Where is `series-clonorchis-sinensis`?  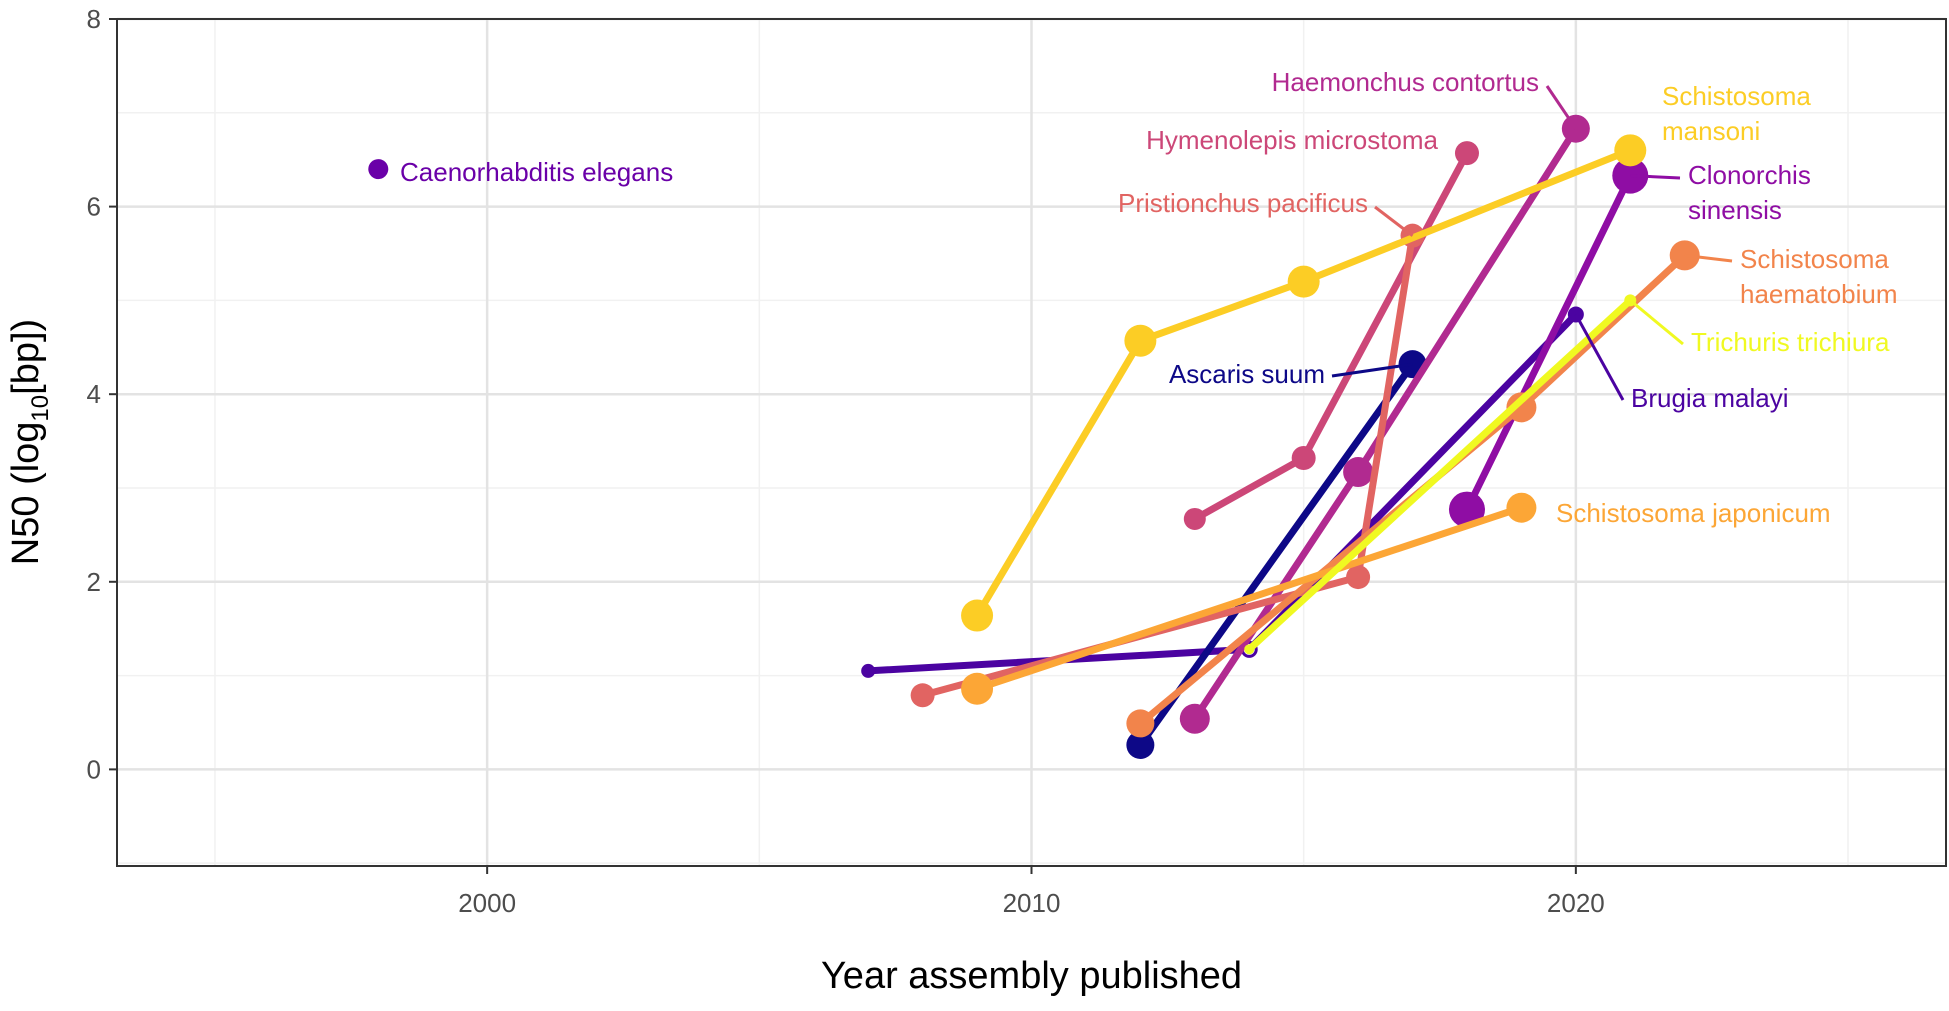
series-clonorchis-sinensis is located at coordinates (1548, 342).